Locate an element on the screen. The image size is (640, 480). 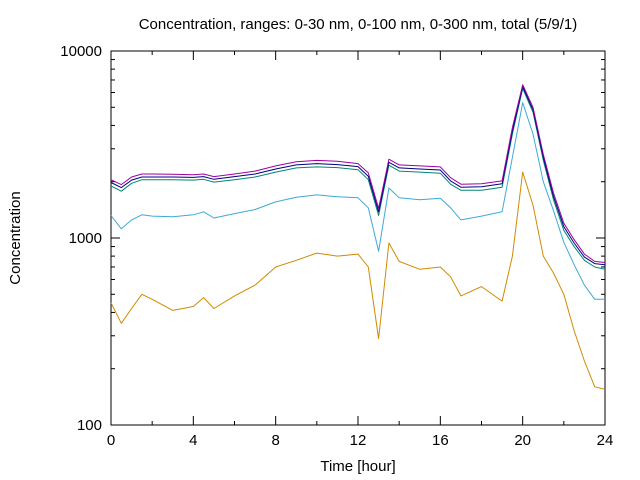
x-tick-label: 24 is located at coordinates (605, 440).